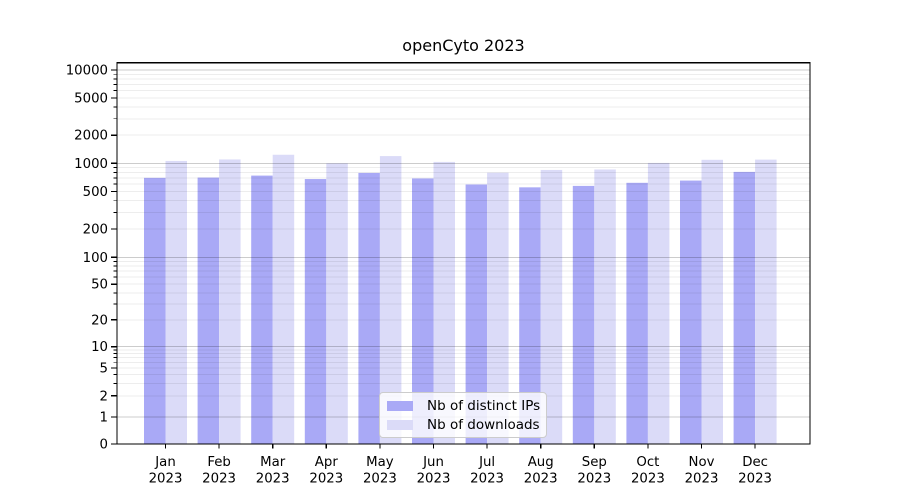  What do you see at coordinates (483, 424) in the screenshot?
I see `legend-label-downloads: Nb of downloads` at bounding box center [483, 424].